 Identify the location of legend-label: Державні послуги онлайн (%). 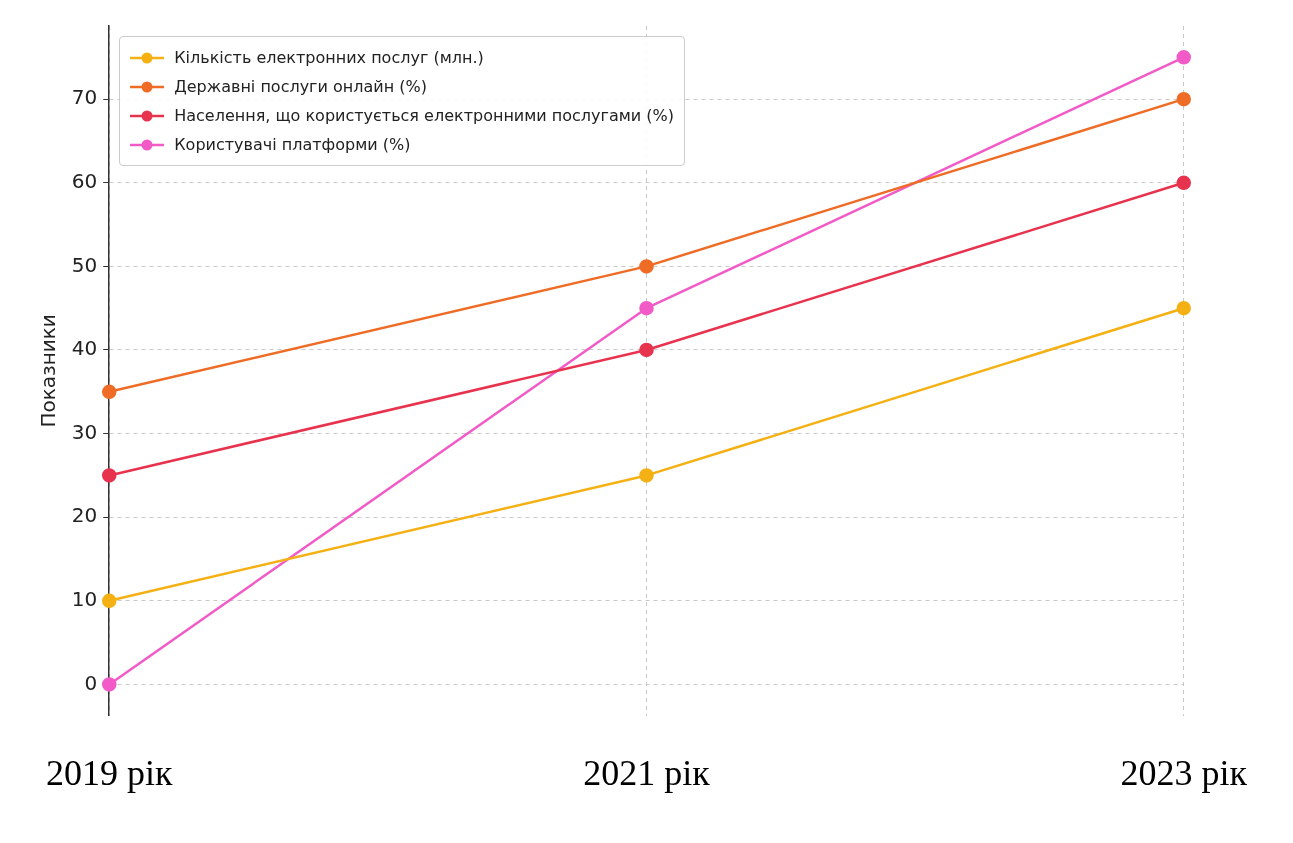
(300, 86).